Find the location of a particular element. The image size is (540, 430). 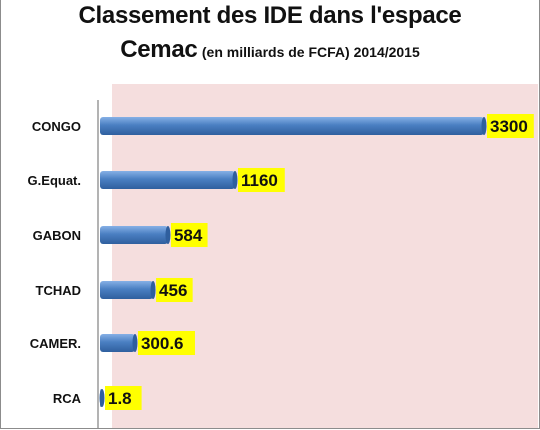

value-label-4: 300.6 is located at coordinates (162, 343).